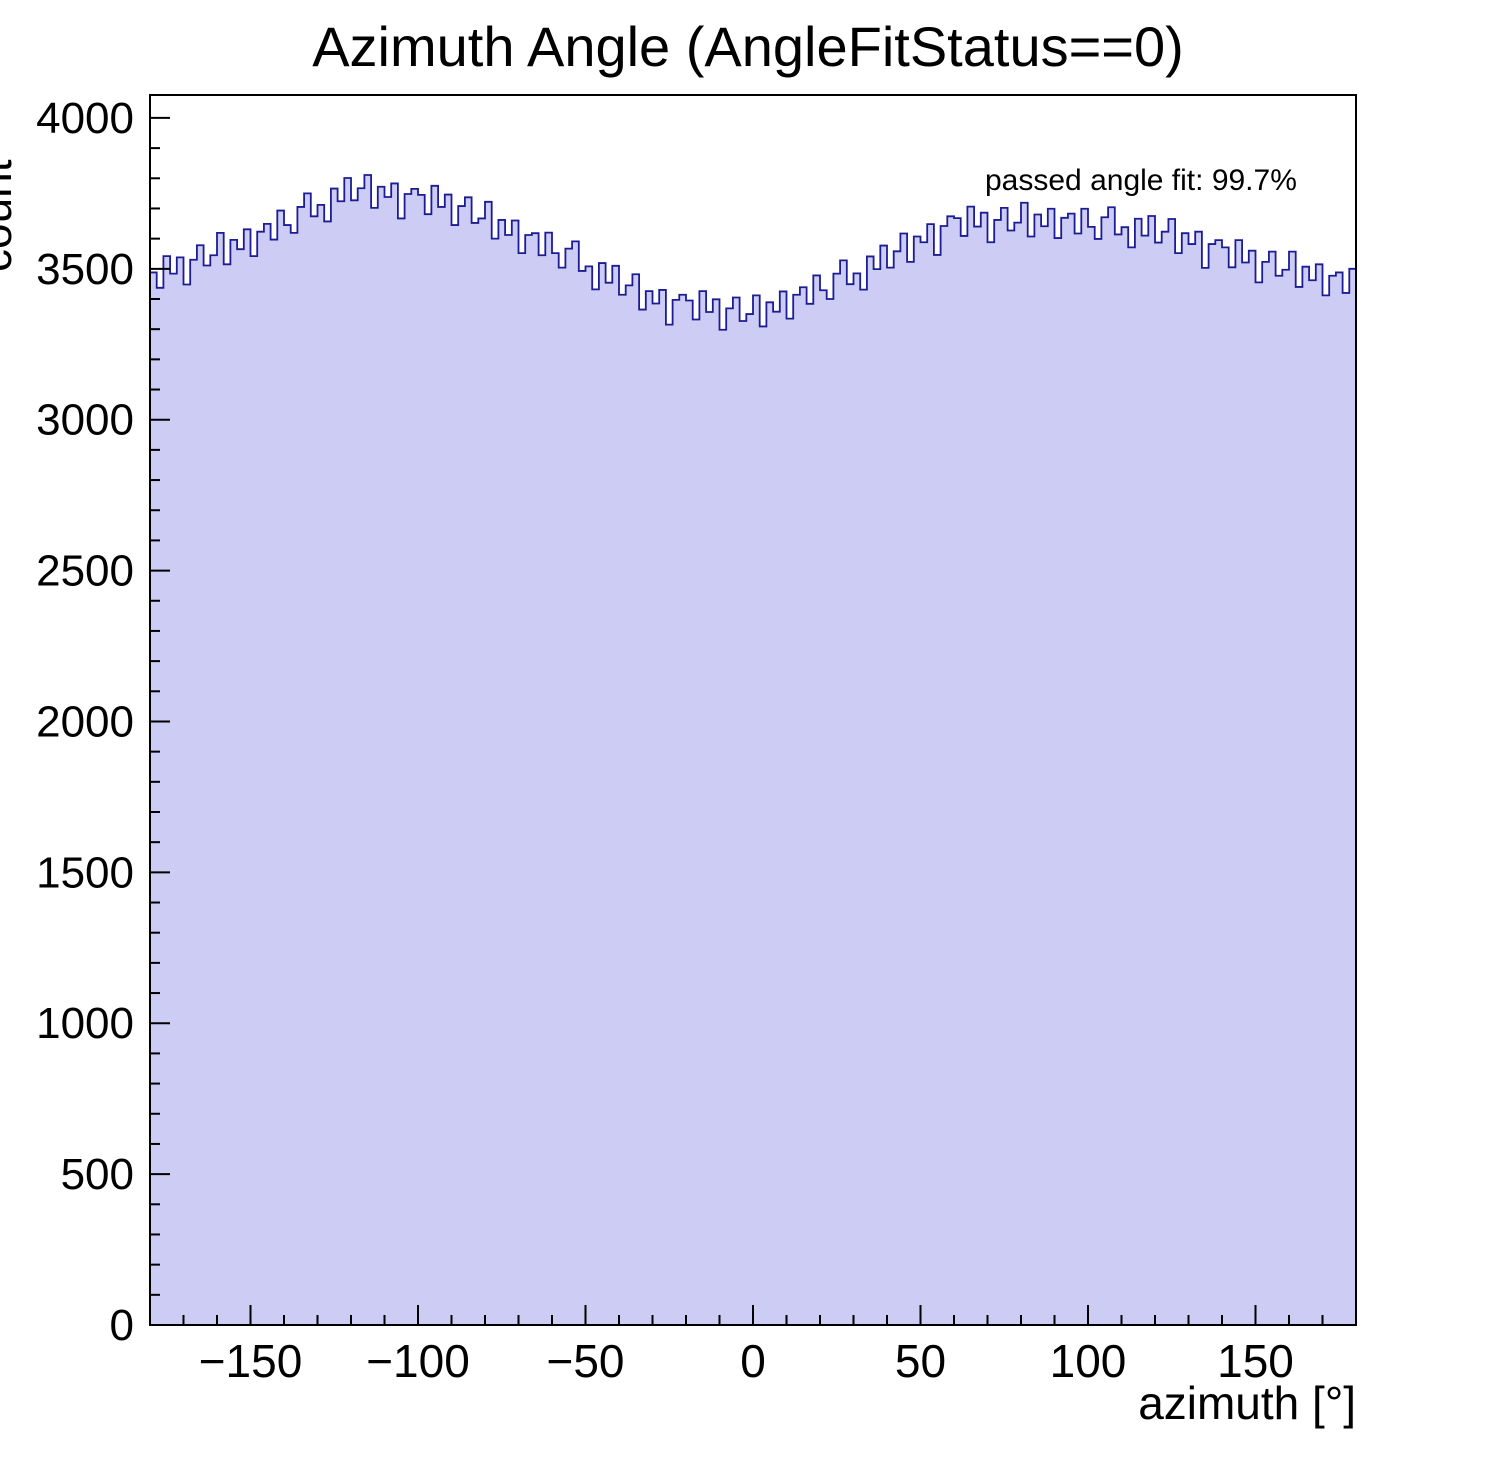 The width and height of the screenshot is (1496, 1472). I want to click on tick-label: 1000, so click(85, 1023).